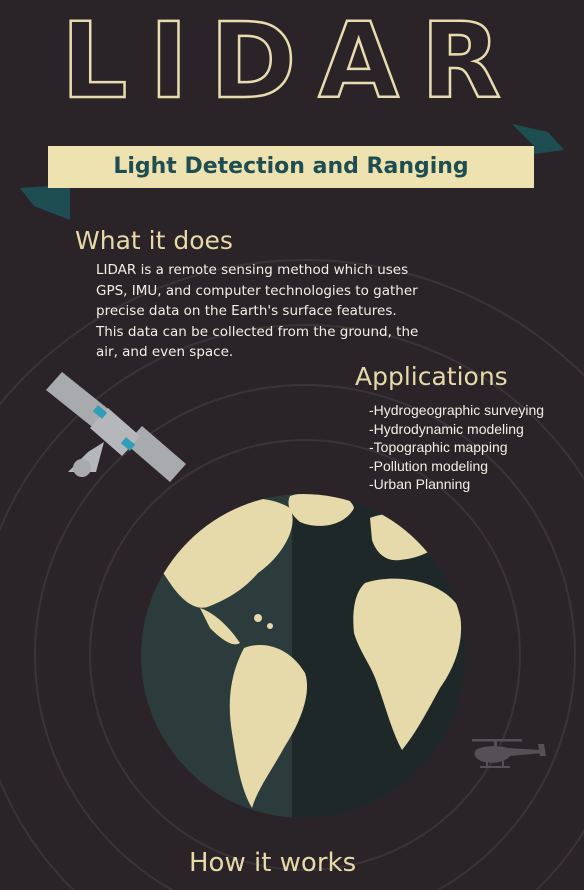 Image resolution: width=584 pixels, height=890 pixels. What do you see at coordinates (438, 447) in the screenshot?
I see `list-item: -Topographic mapping` at bounding box center [438, 447].